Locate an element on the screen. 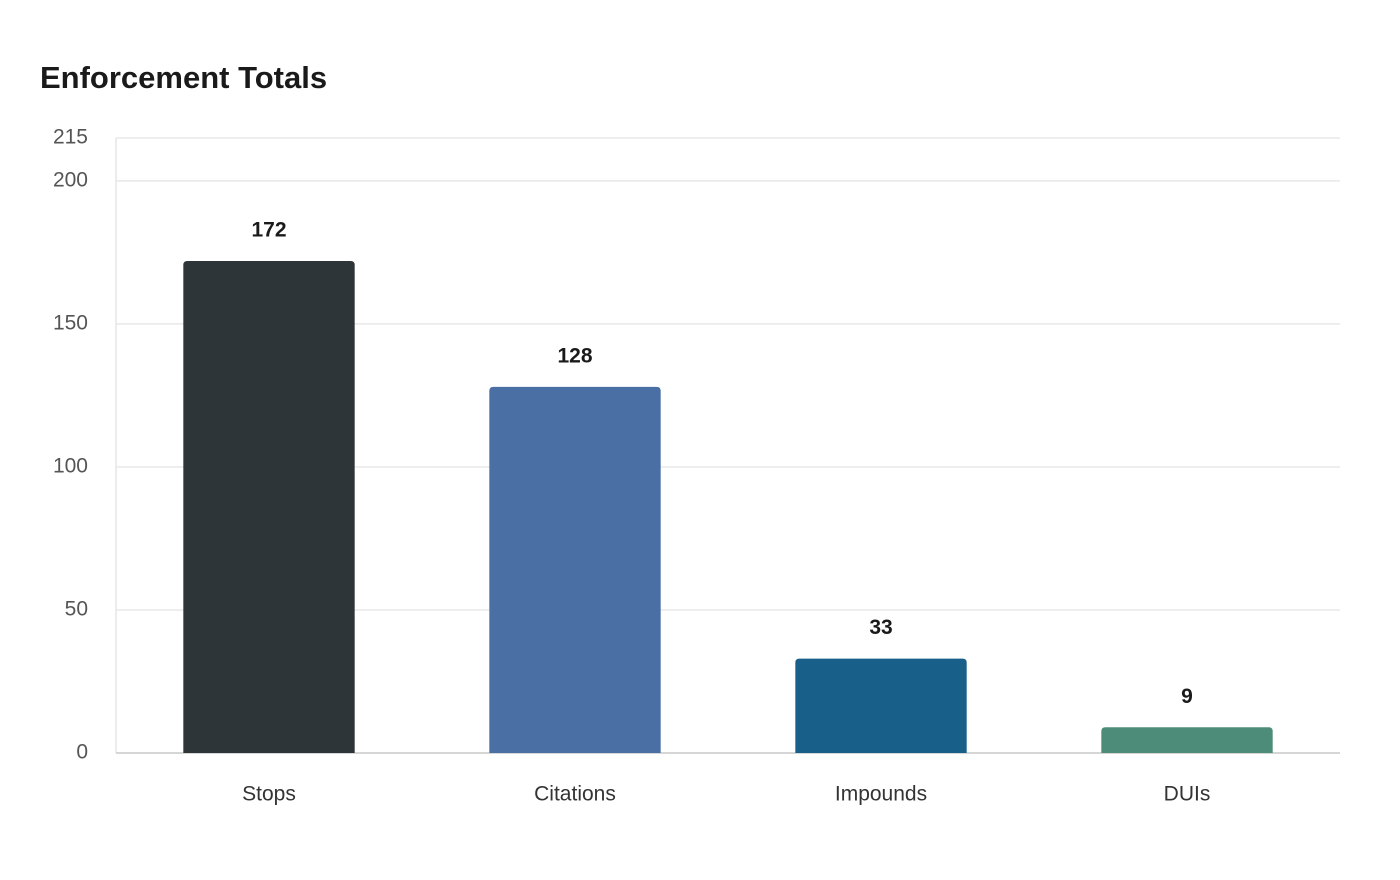  y-tick-label: 215 is located at coordinates (70, 137).